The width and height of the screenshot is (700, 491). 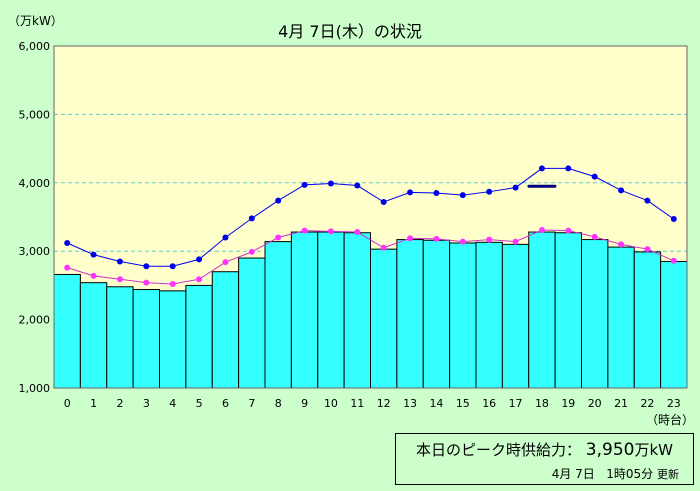 What do you see at coordinates (35, 46) in the screenshot?
I see `y-tick-label: 6,000` at bounding box center [35, 46].